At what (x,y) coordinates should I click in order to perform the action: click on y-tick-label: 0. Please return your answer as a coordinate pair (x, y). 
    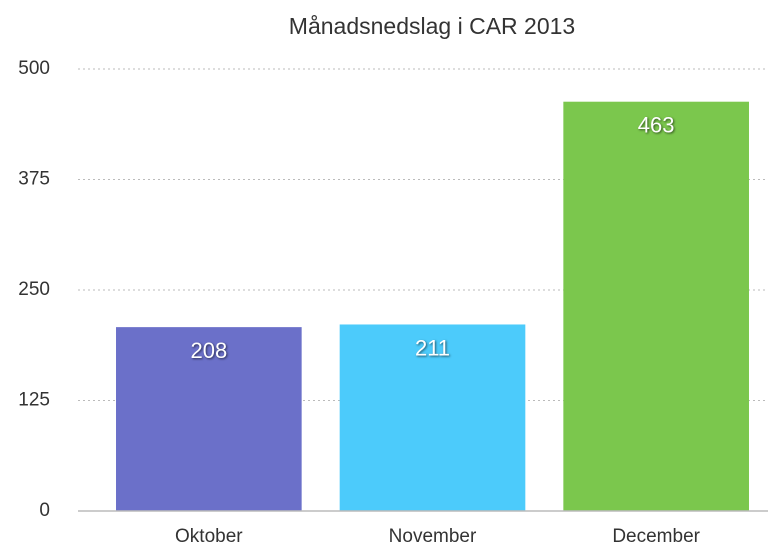
    Looking at the image, I should click on (44, 510).